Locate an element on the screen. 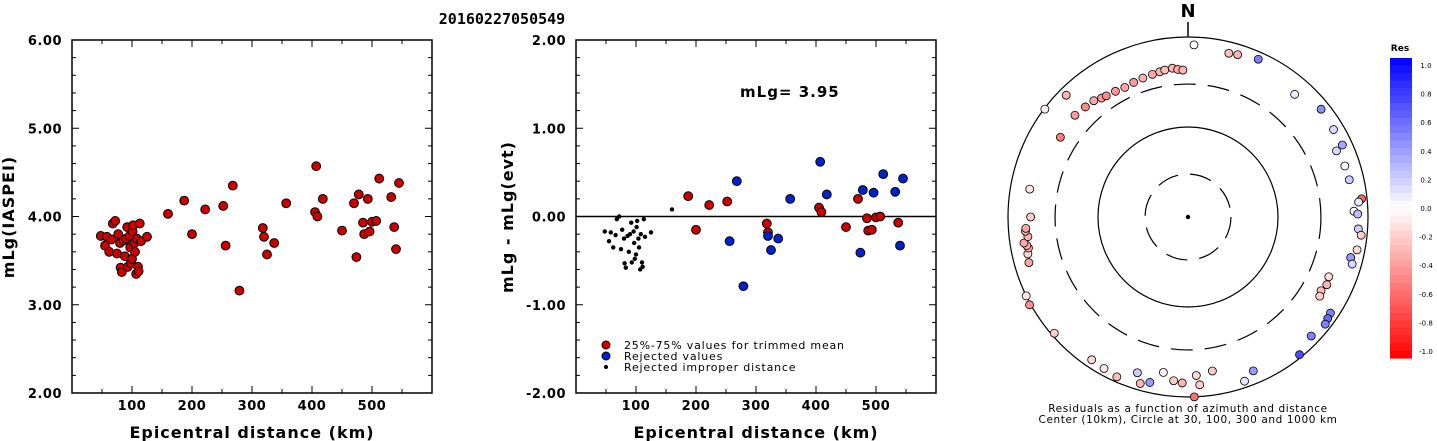 This screenshot has height=441, width=1437. panel-1-points is located at coordinates (249, 228).